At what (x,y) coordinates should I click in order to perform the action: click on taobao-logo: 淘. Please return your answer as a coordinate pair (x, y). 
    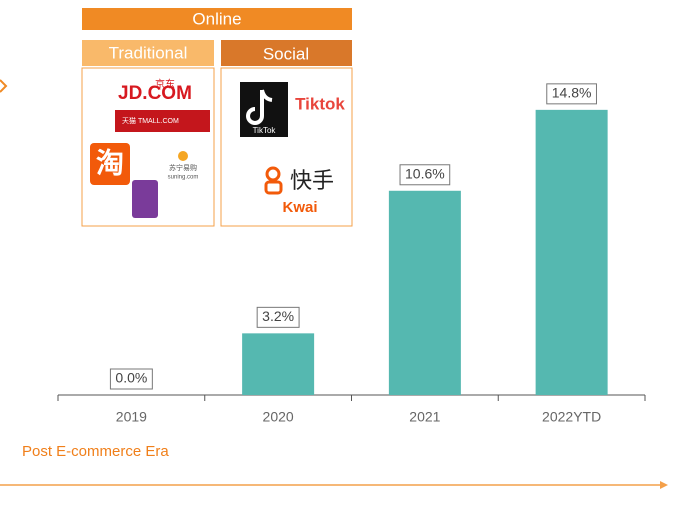
    Looking at the image, I should click on (110, 162).